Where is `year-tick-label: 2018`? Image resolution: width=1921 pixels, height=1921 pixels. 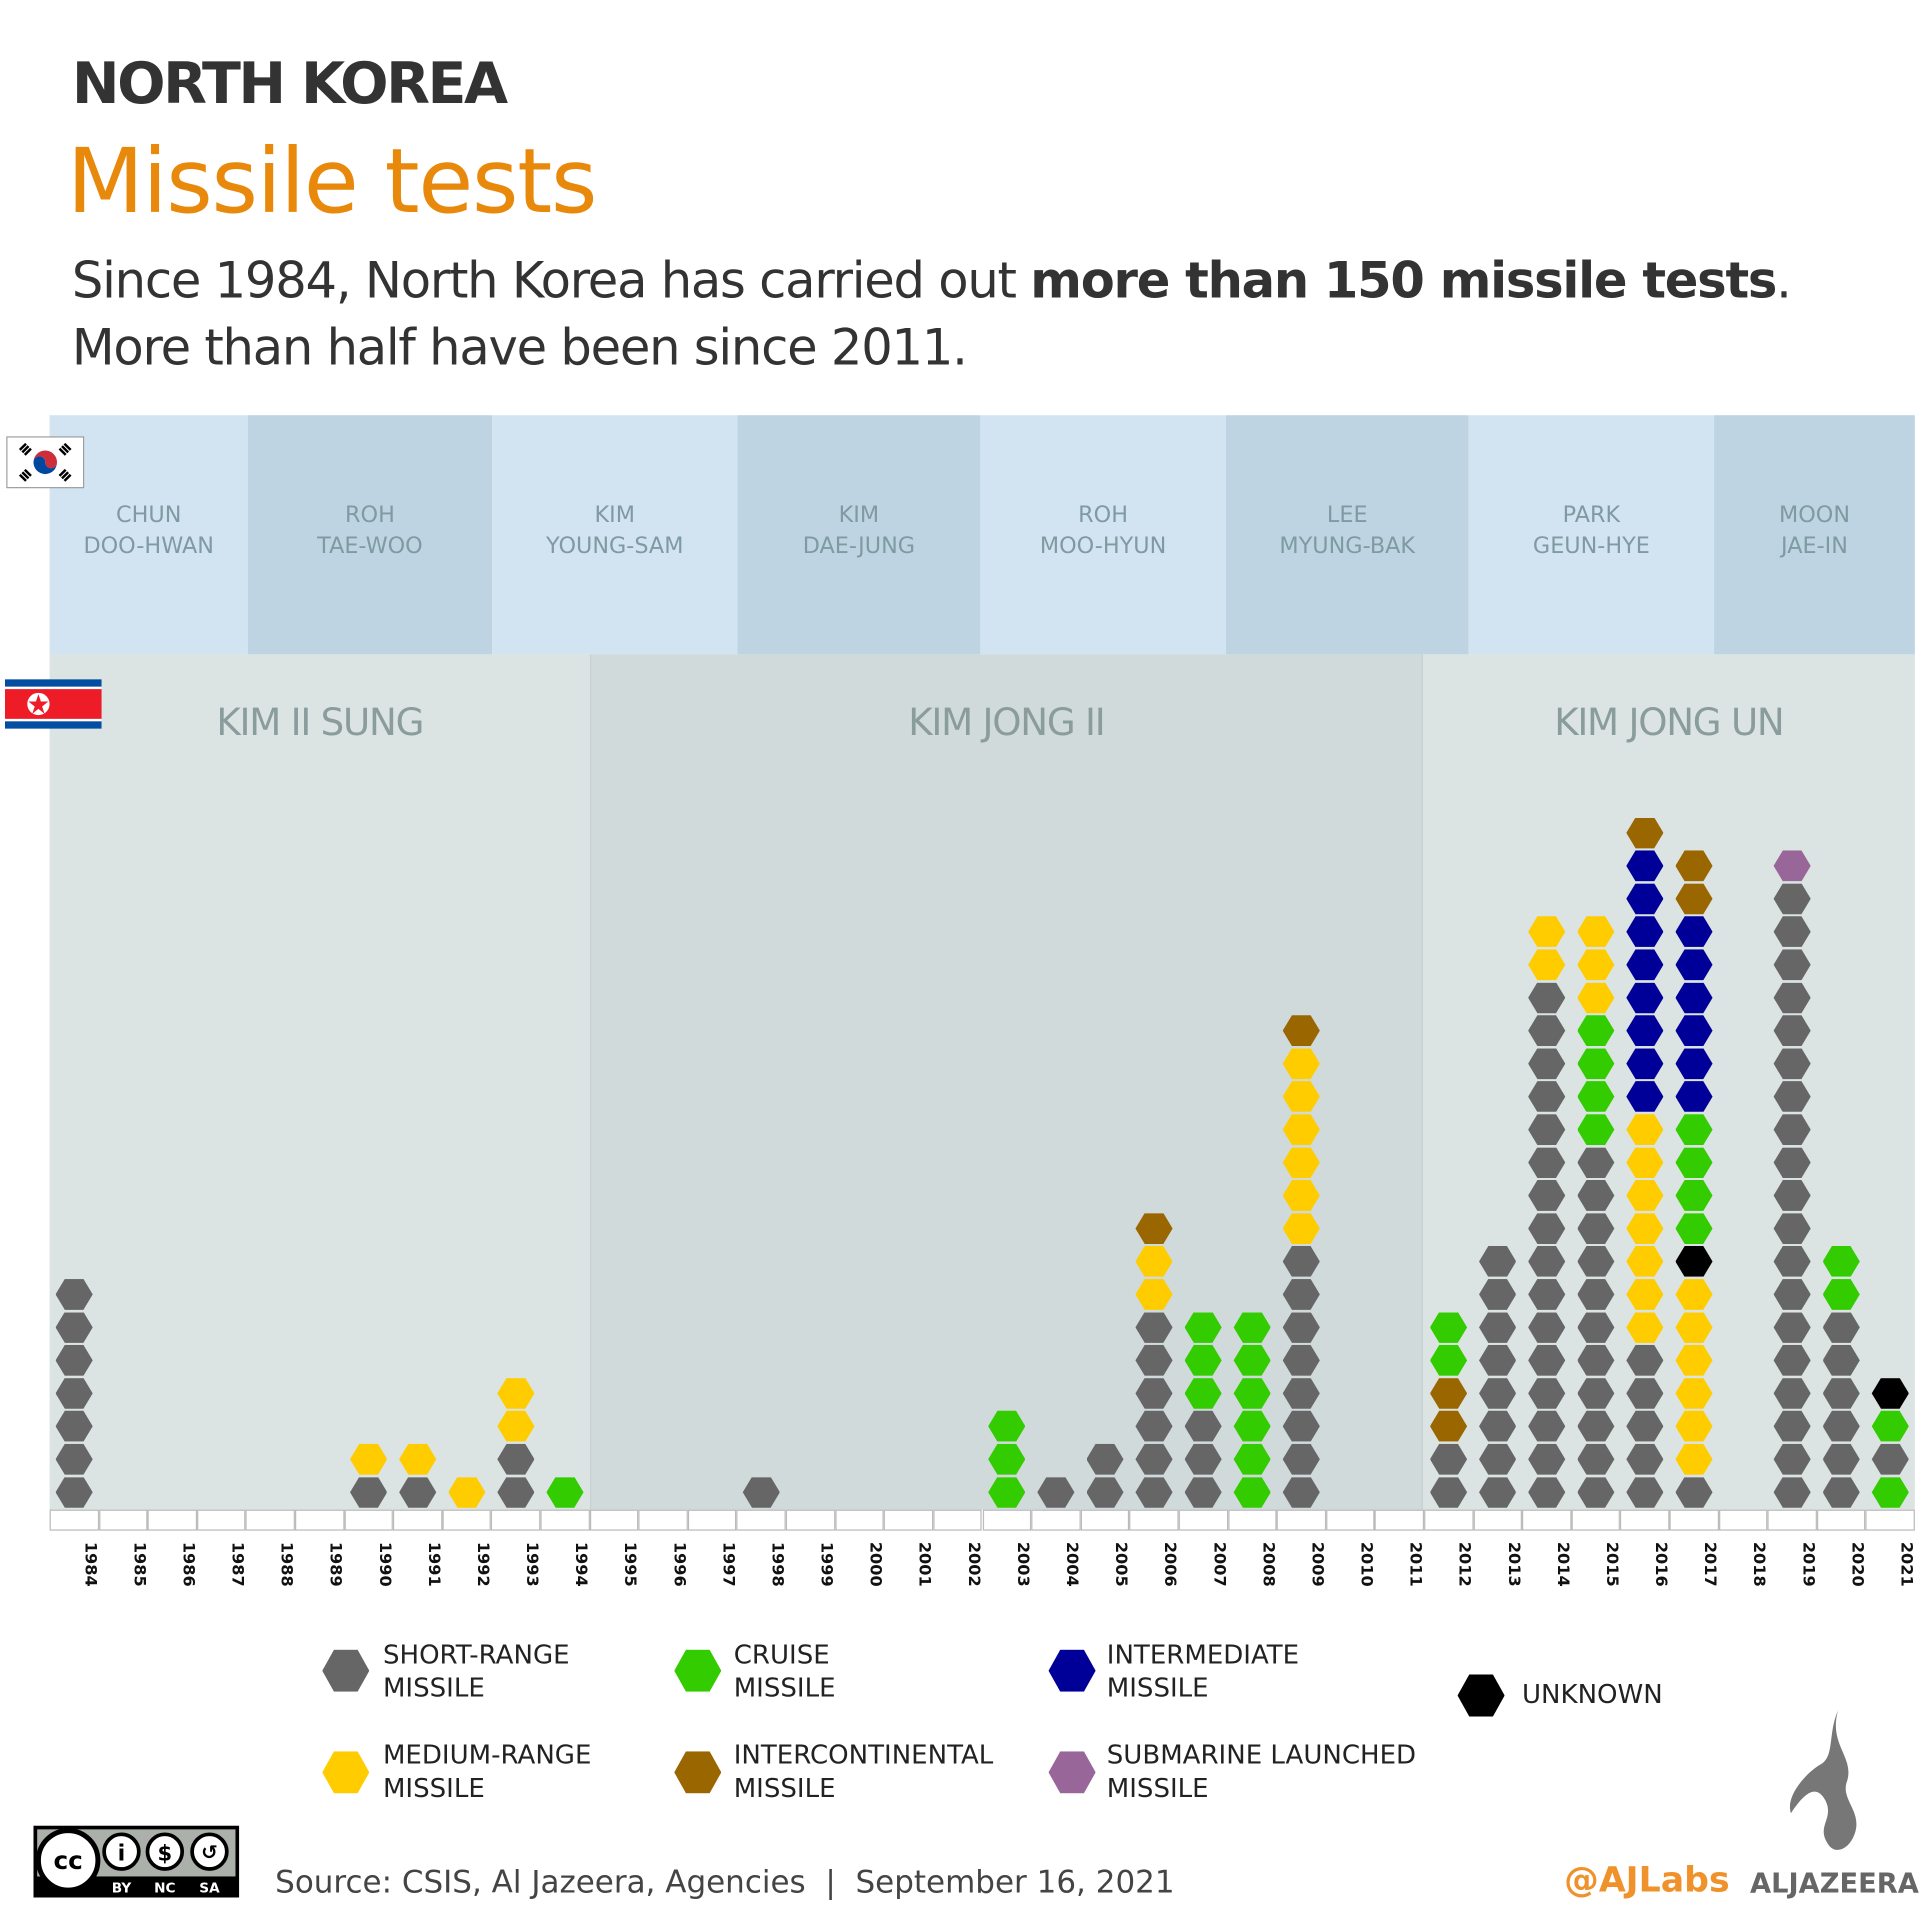
year-tick-label: 2018 is located at coordinates (1758, 1564).